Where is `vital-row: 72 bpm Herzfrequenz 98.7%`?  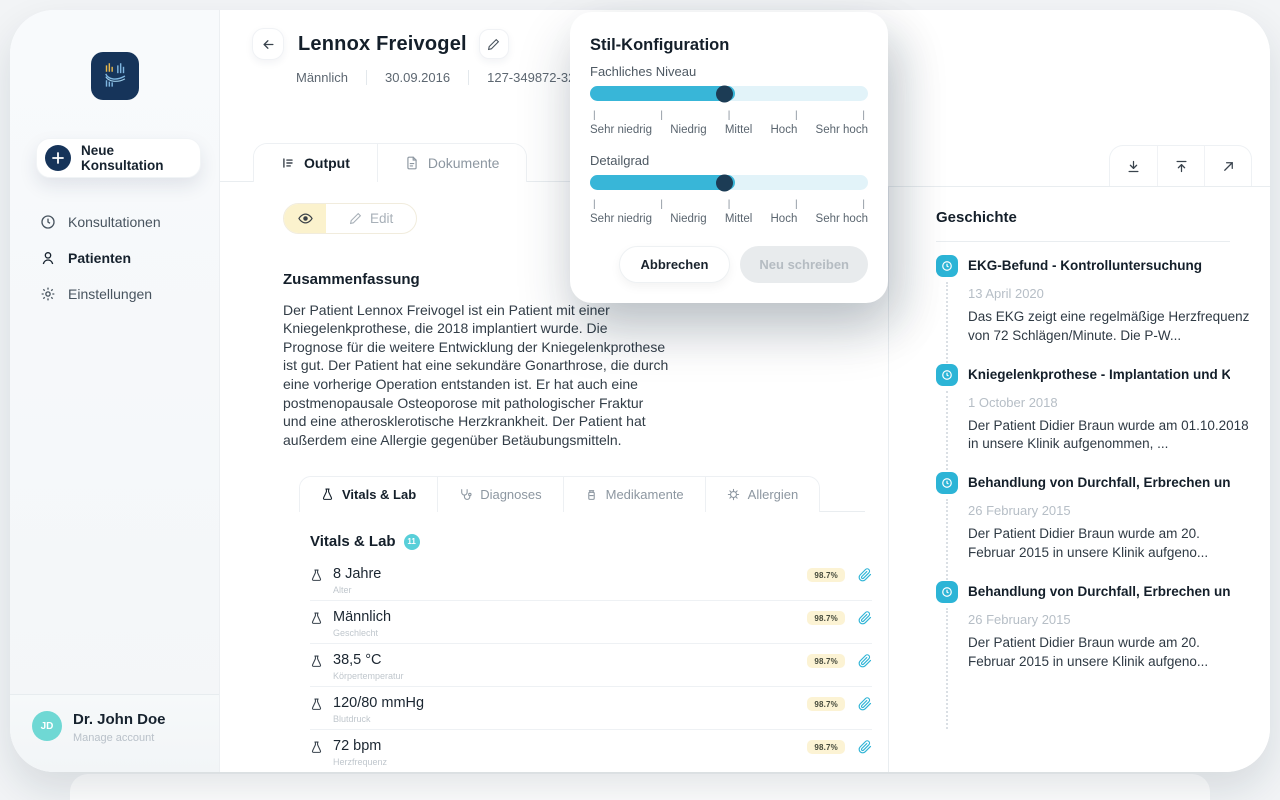 vital-row: 72 bpm Herzfrequenz 98.7% is located at coordinates (591, 751).